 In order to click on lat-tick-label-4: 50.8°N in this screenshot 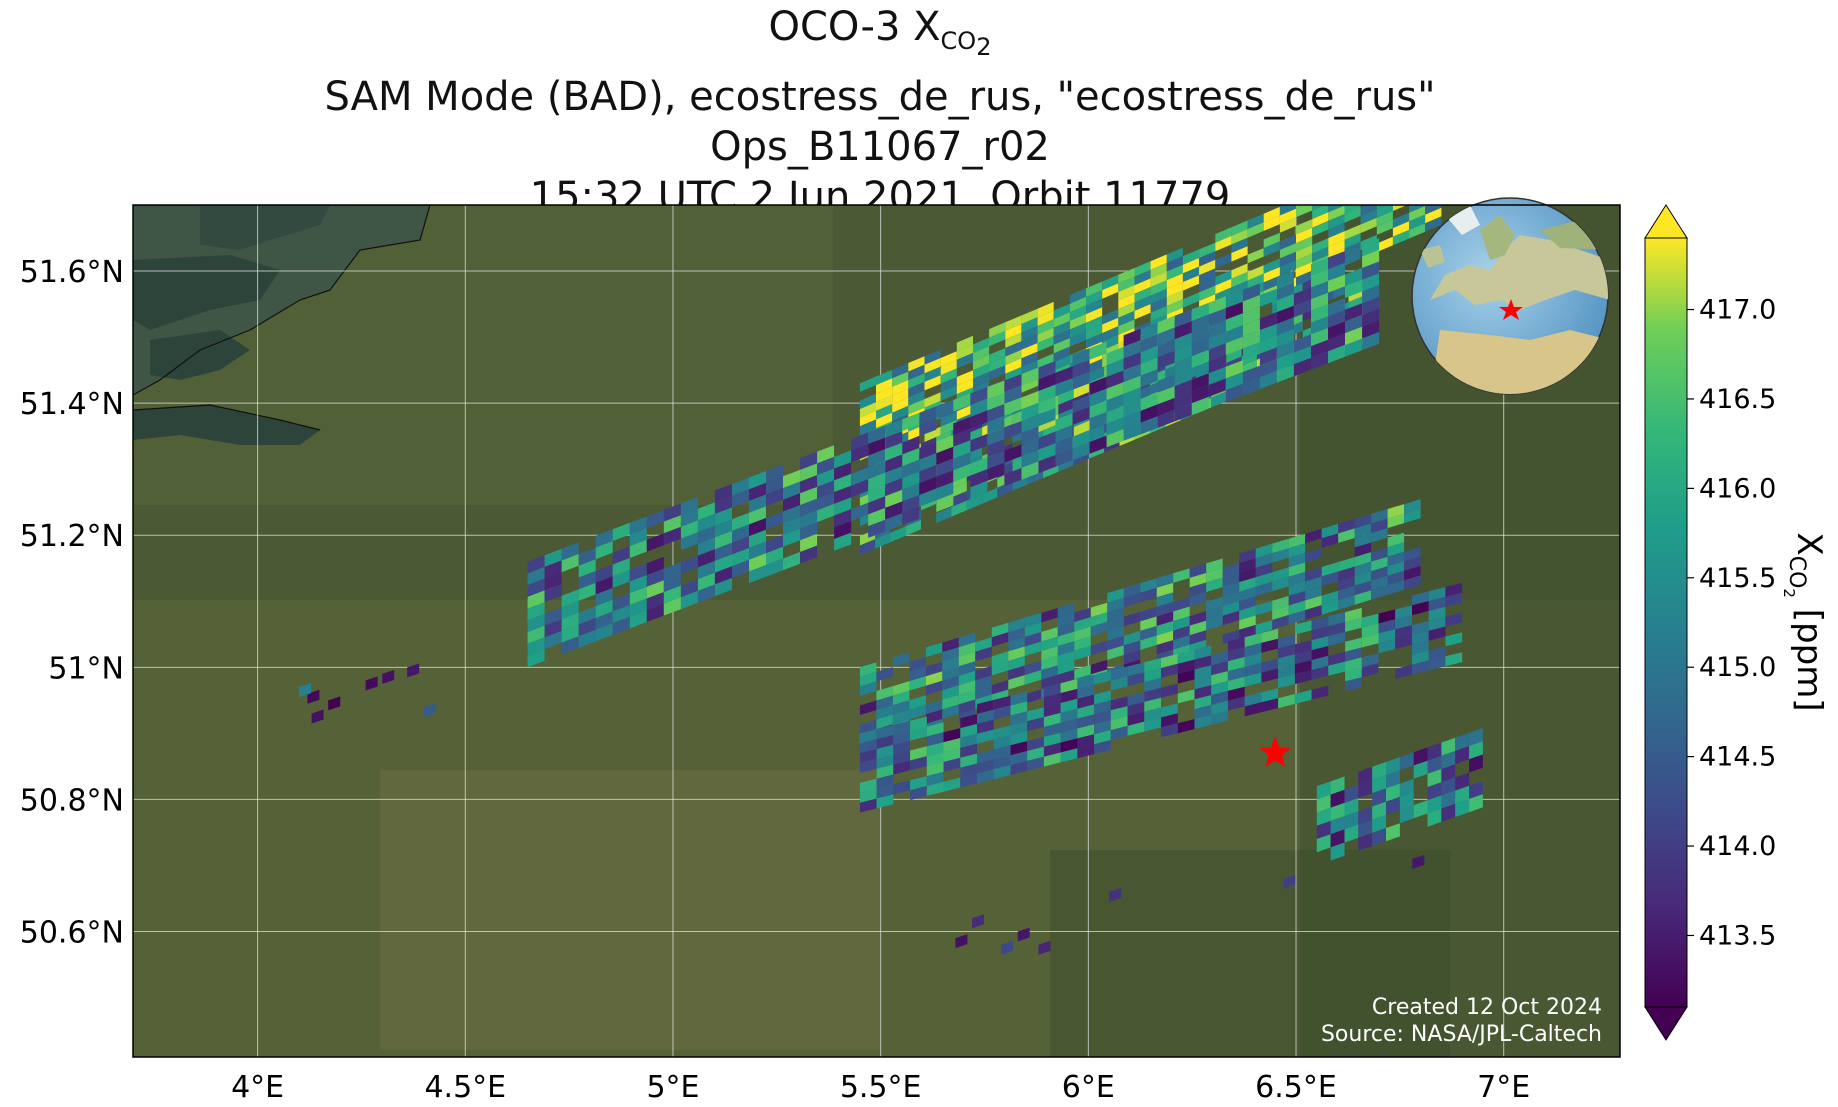, I will do `click(72, 800)`.